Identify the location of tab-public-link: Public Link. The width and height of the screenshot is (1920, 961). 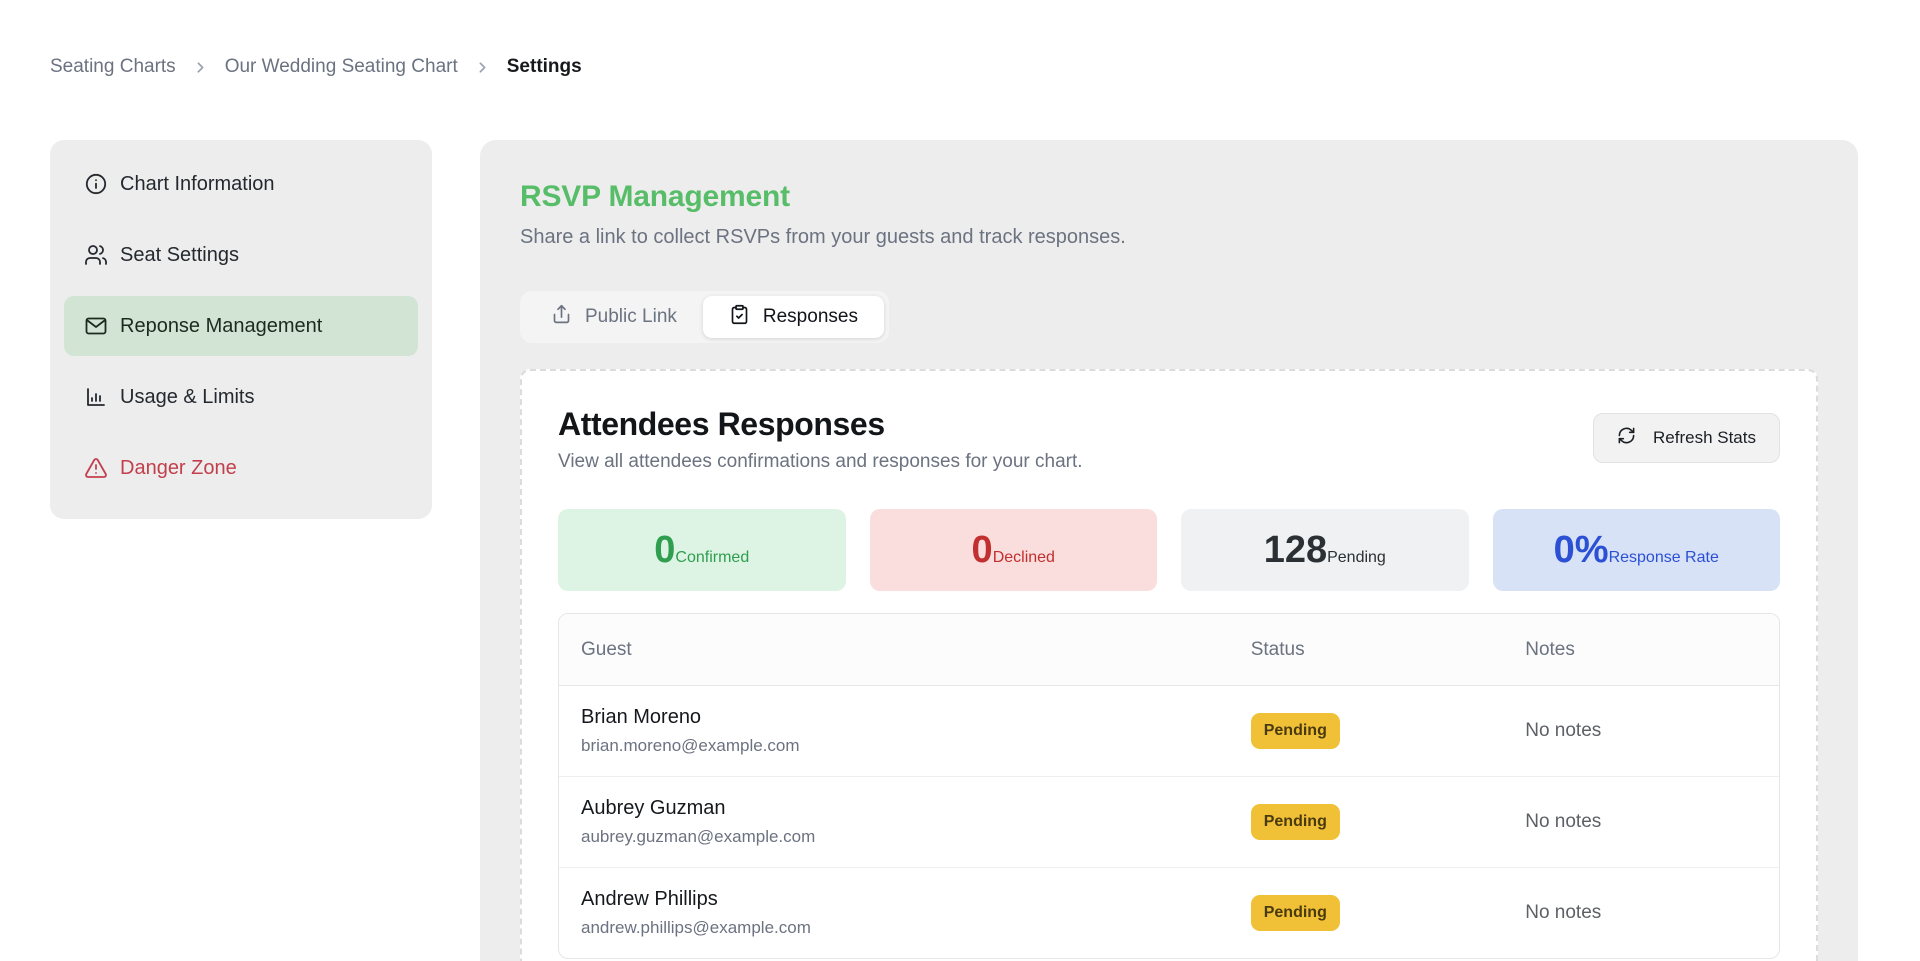
(614, 317).